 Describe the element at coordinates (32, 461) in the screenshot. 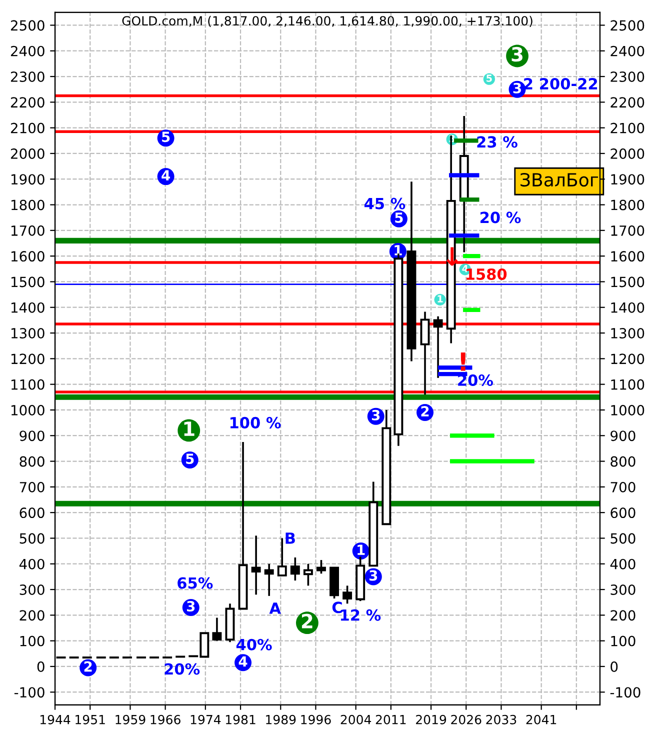

I see `y-tick-label: 800` at that location.